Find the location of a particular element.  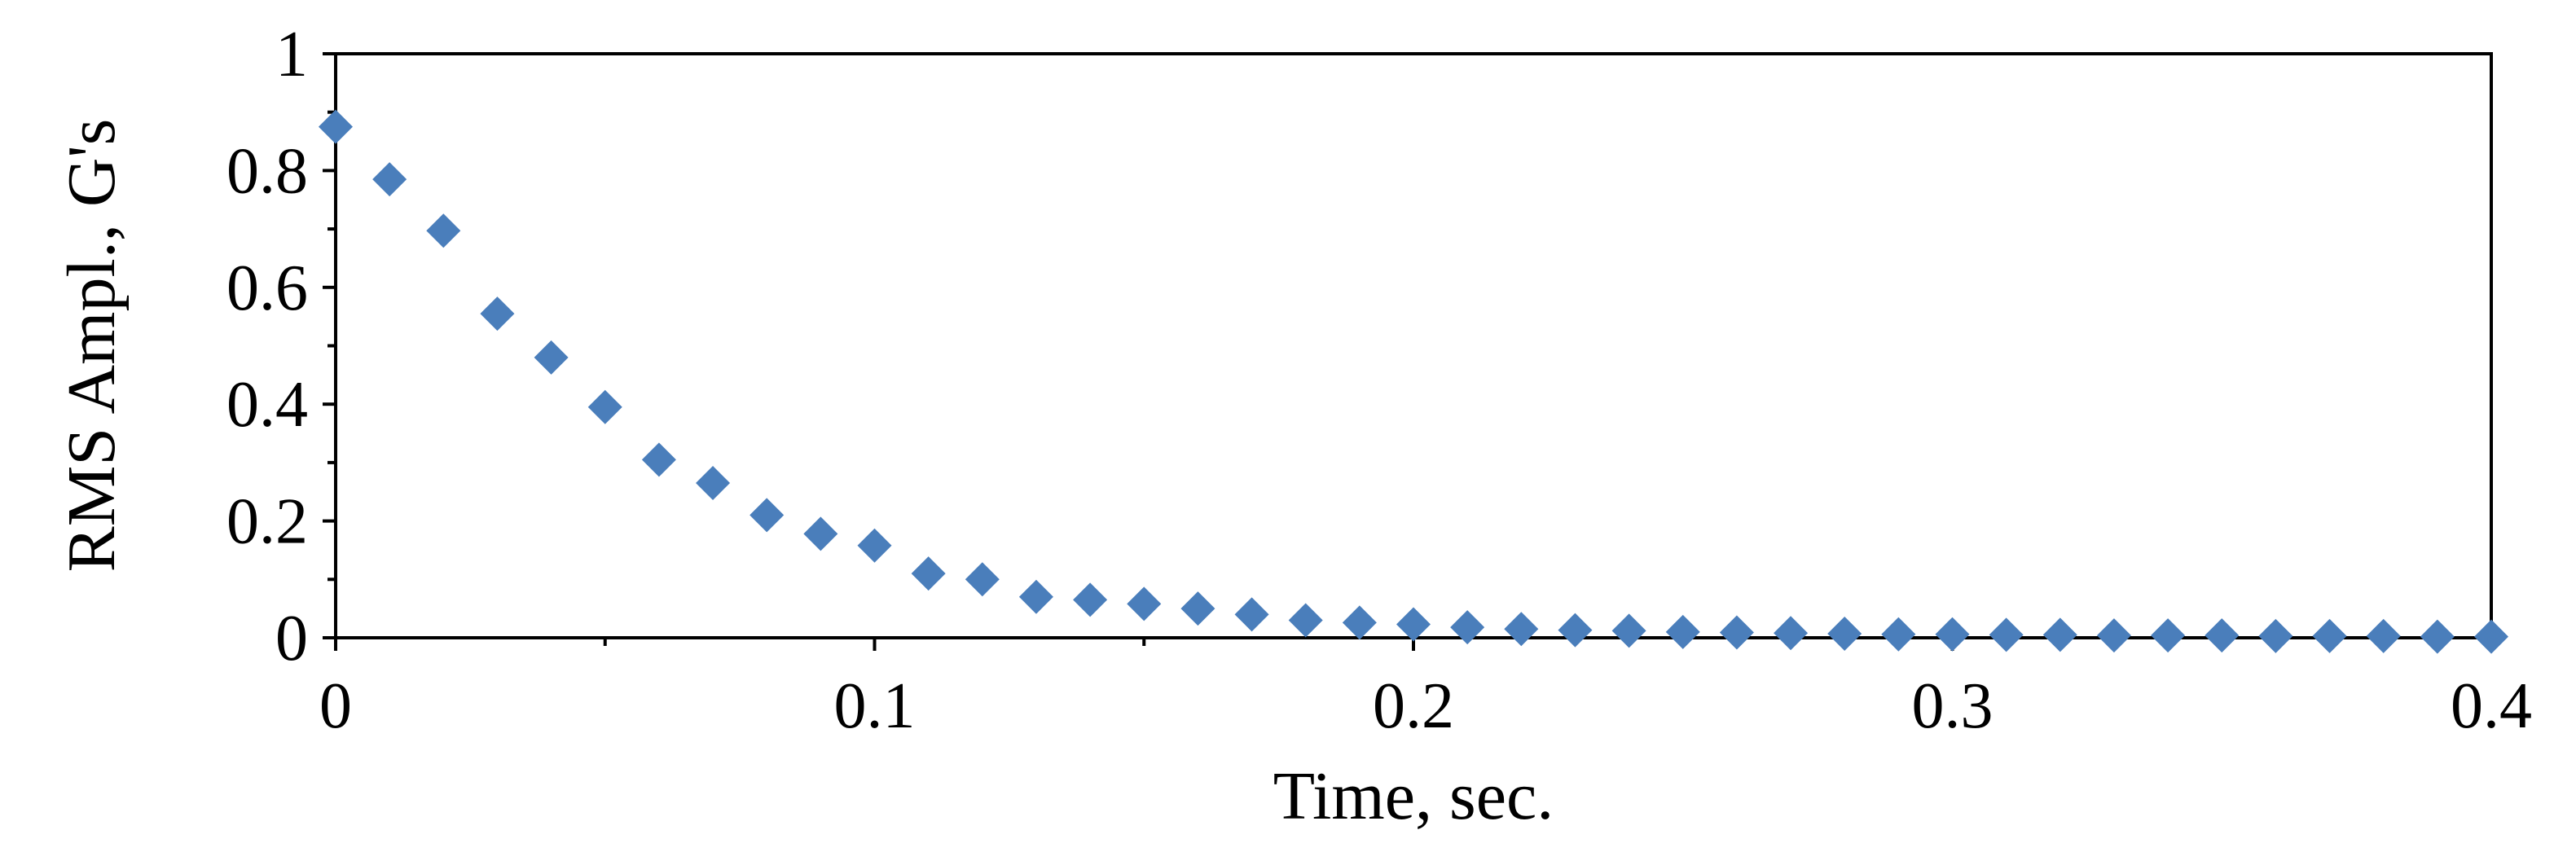

y-axis-title: RMS Ampl., G's is located at coordinates (92, 346).